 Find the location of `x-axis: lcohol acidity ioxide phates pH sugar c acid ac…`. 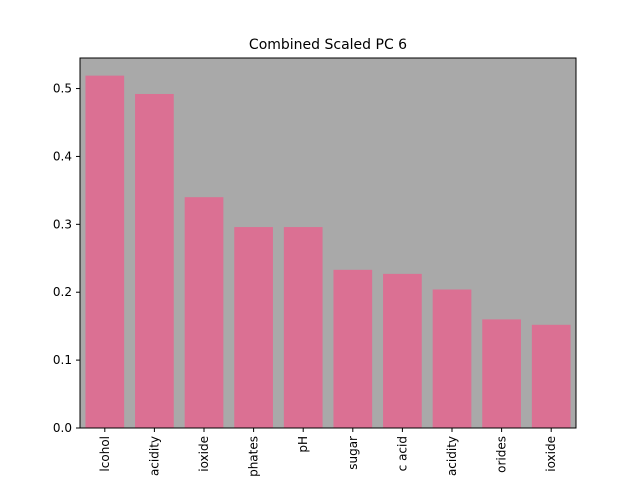

x-axis: lcohol acidity ioxide phates pH sugar c acid ac… is located at coordinates (328, 452).